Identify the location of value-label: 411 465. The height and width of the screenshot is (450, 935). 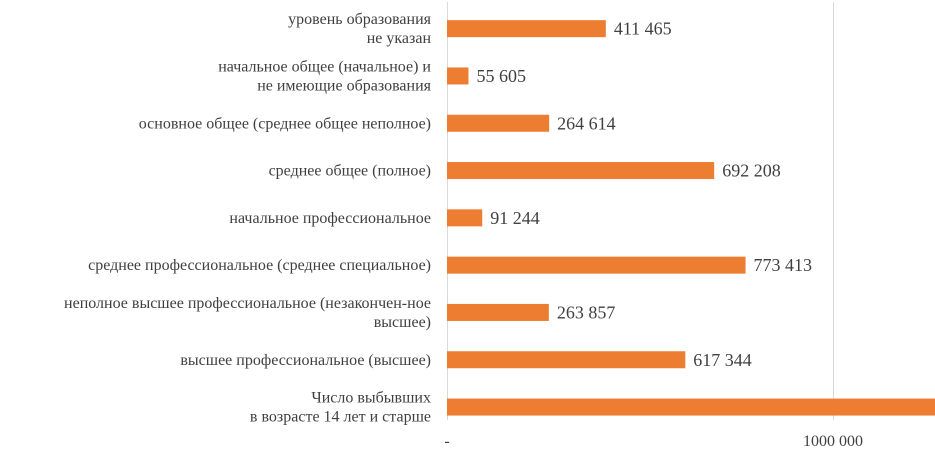
(643, 29).